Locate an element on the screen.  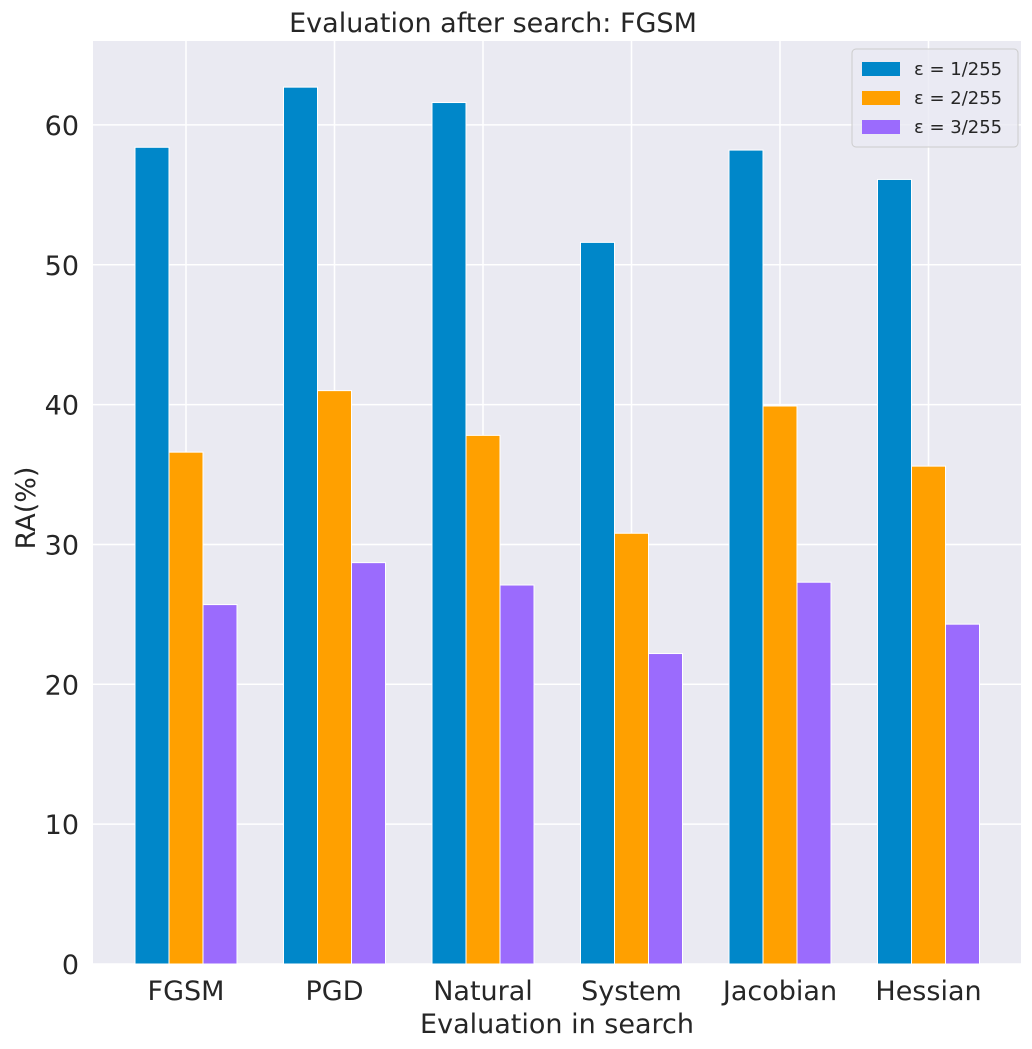
bar-series-1-jacobian is located at coordinates (746, 557).